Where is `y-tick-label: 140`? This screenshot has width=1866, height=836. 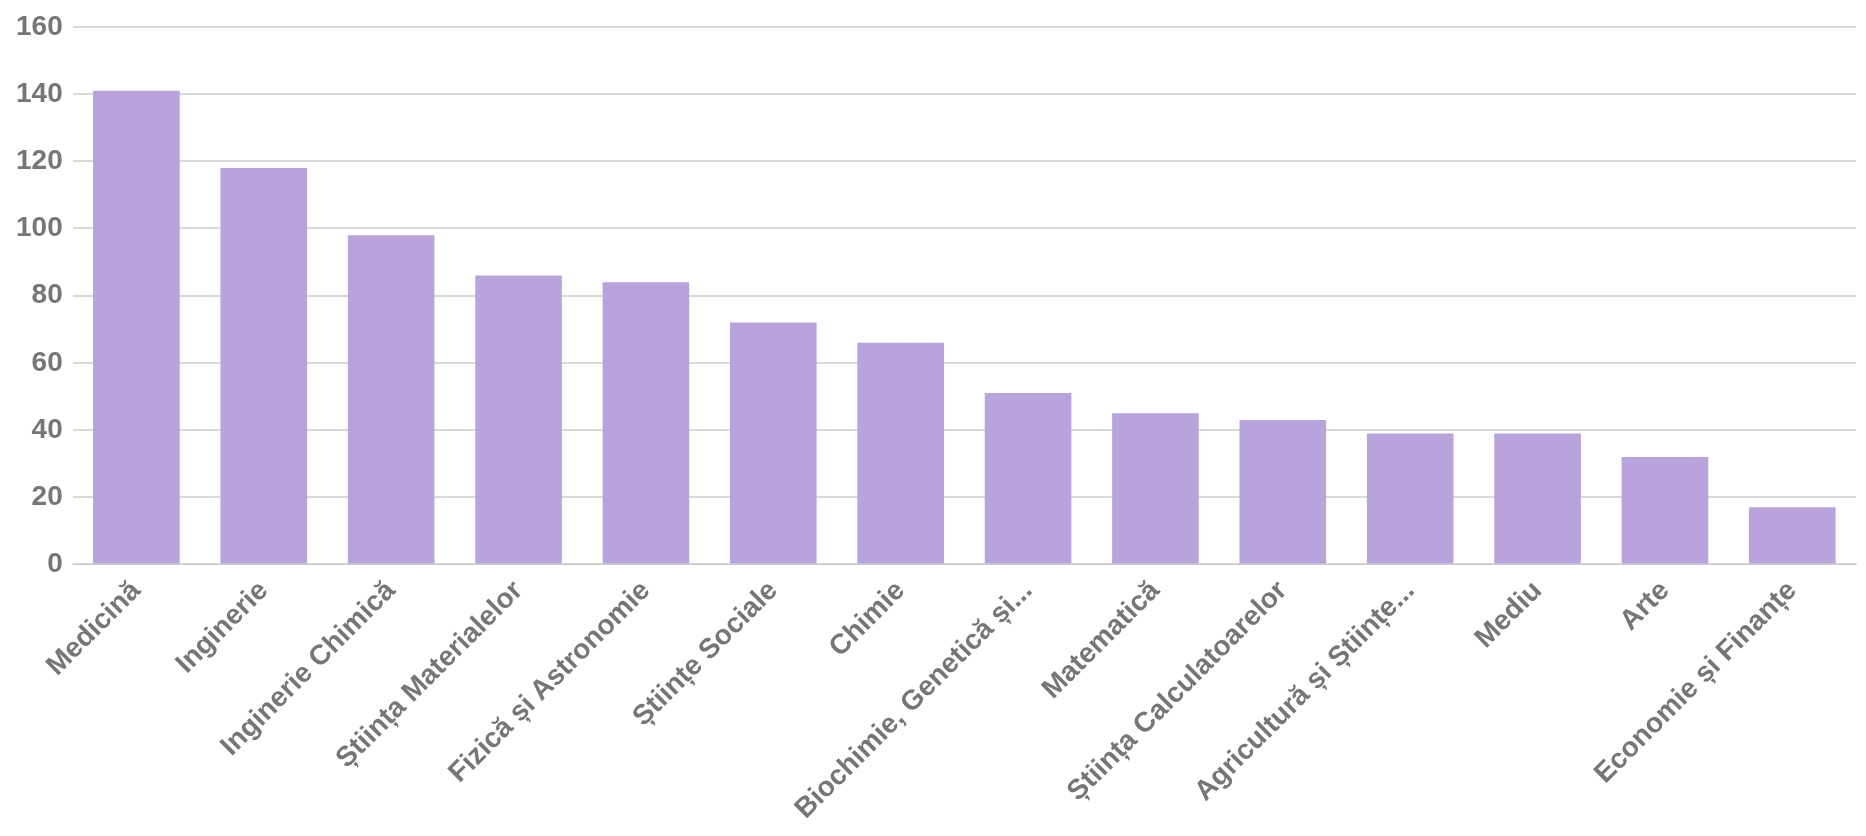 y-tick-label: 140 is located at coordinates (39, 92).